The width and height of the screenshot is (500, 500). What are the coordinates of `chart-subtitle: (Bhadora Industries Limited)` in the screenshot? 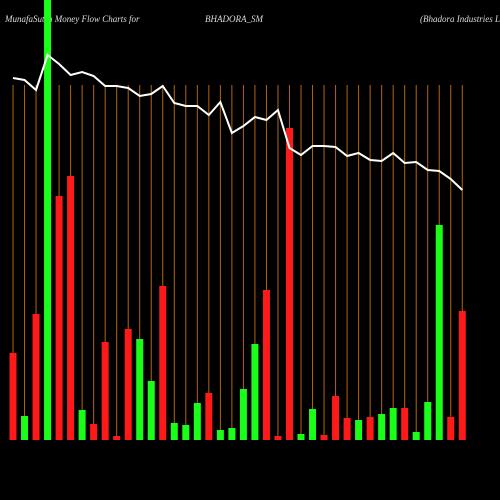 It's located at (460, 19).